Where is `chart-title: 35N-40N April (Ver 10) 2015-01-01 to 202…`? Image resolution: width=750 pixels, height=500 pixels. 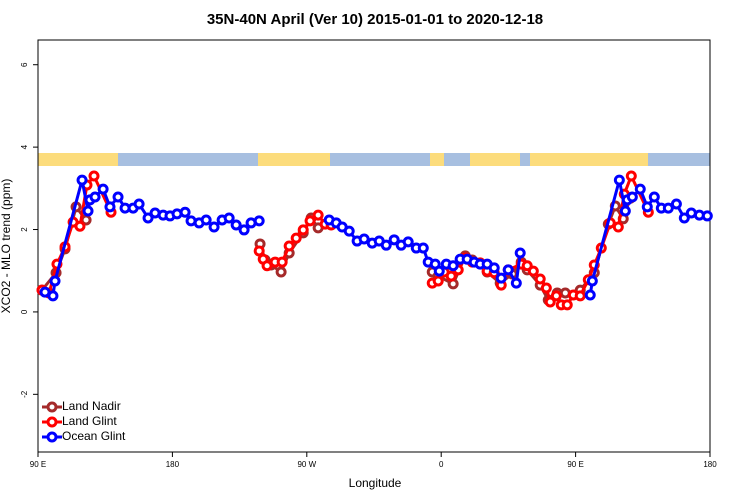 chart-title: 35N-40N April (Ver 10) 2015-01-01 to 202… is located at coordinates (375, 19).